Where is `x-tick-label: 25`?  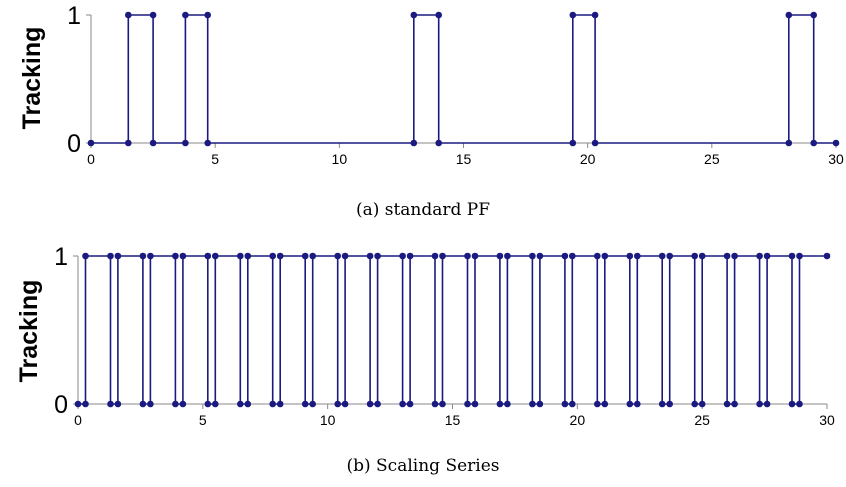 x-tick-label: 25 is located at coordinates (702, 420).